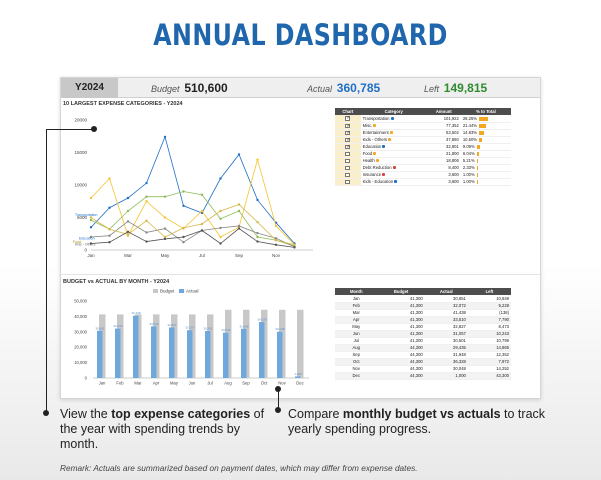 This screenshot has width=601, height=480. I want to click on table-row: Apr 41,300 33,510 7,790, so click(423, 320).